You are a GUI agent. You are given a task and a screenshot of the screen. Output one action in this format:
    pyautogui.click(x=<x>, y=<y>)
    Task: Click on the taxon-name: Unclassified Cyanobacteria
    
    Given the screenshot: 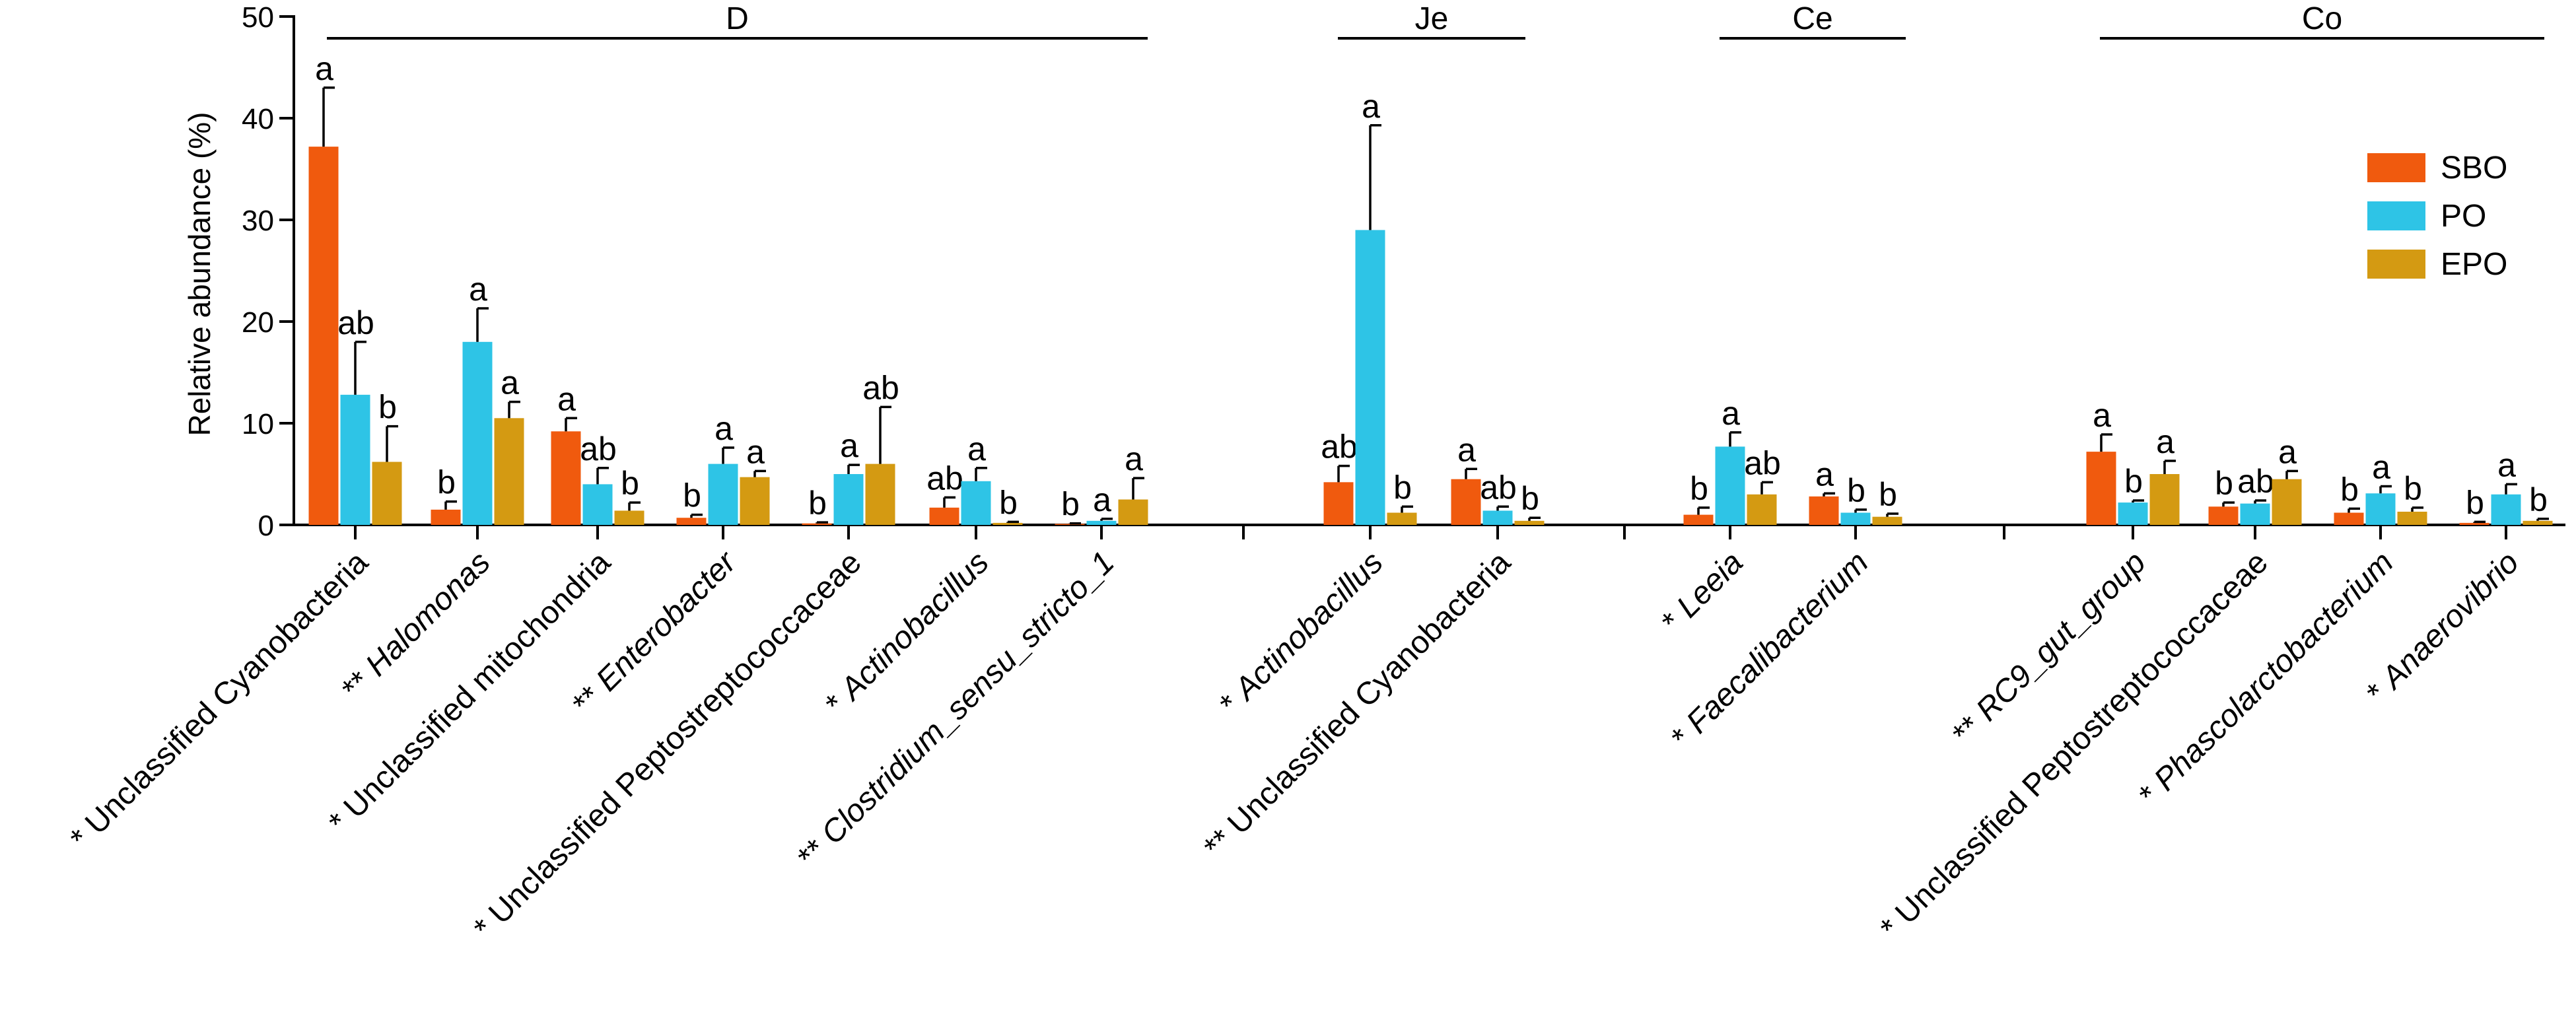 What is the action you would take?
    pyautogui.click(x=227, y=693)
    